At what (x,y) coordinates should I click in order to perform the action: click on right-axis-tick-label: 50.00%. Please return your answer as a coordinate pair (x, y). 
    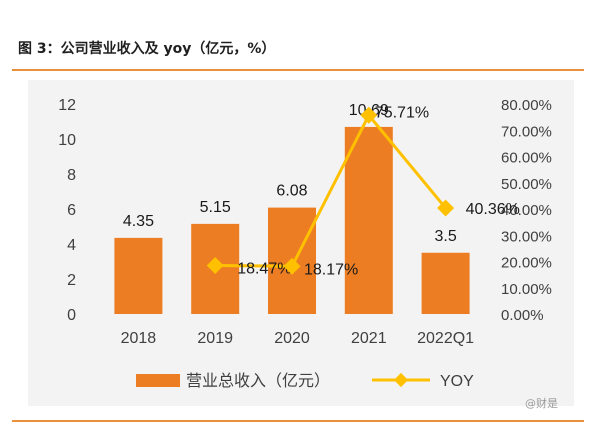
    Looking at the image, I should click on (526, 184).